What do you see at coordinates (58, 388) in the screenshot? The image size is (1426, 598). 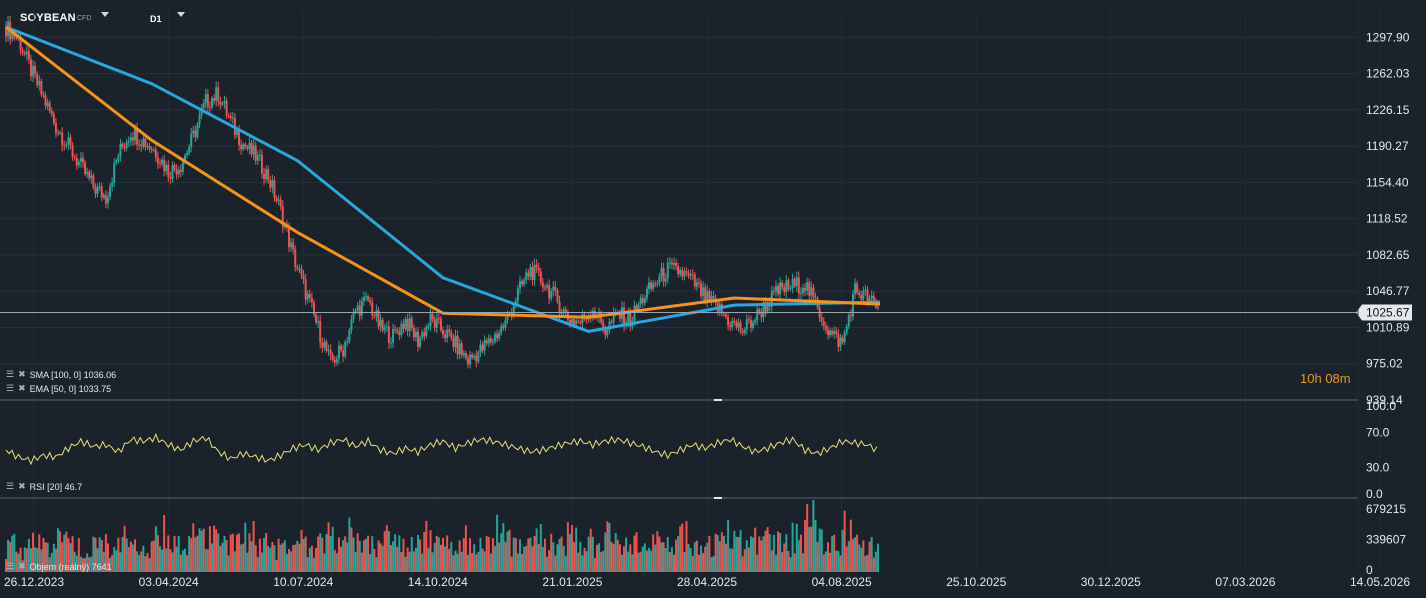 I see `ema-legend: ☰ ✖ EMA [50, 0] 1033.75` at bounding box center [58, 388].